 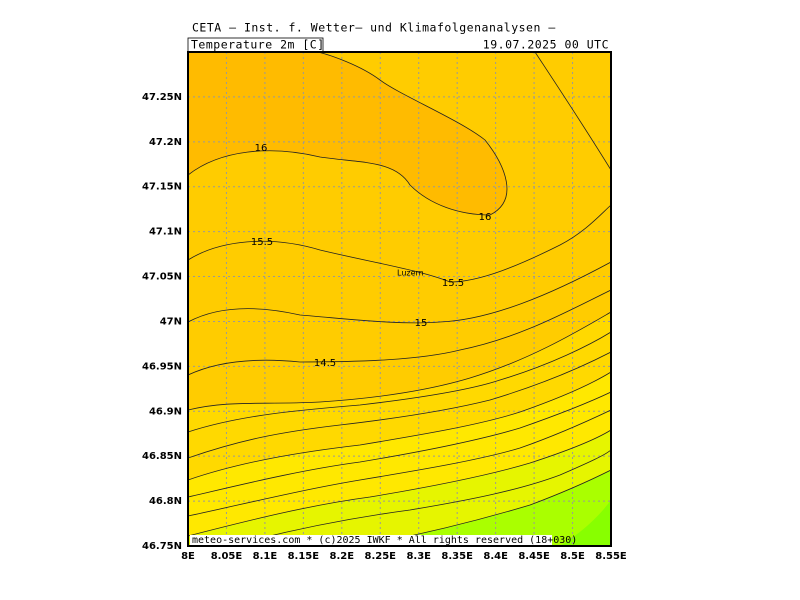 I want to click on y-tick-label: 46.75N, so click(x=162, y=546).